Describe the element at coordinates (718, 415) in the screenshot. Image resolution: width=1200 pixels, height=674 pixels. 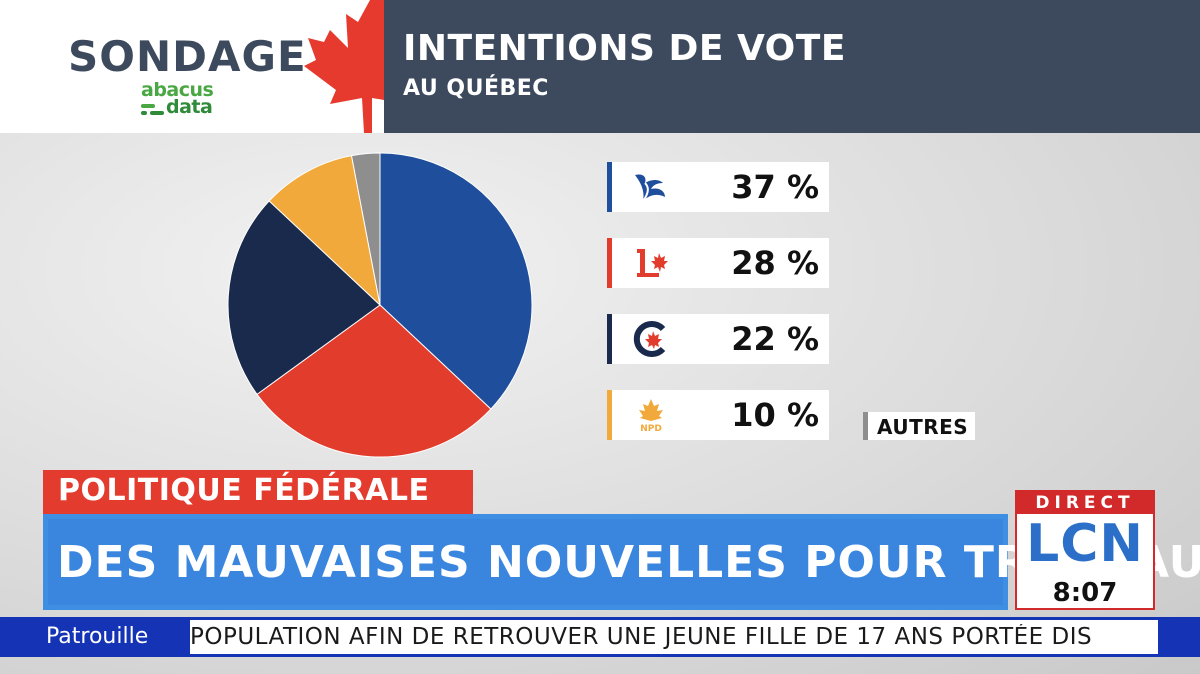
I see `party-row-ndp: NPD 10 %` at that location.